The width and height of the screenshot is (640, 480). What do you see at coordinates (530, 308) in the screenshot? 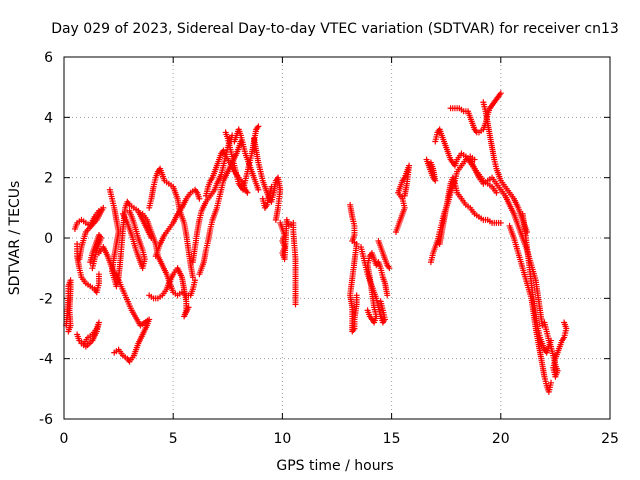
I see `series-arc-21h` at bounding box center [530, 308].